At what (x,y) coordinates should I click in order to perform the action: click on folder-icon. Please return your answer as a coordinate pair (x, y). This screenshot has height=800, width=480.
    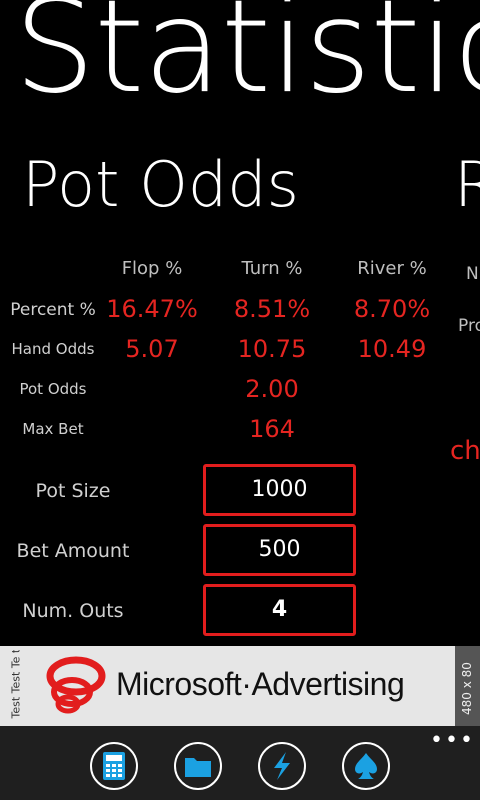
    Looking at the image, I should click on (198, 767).